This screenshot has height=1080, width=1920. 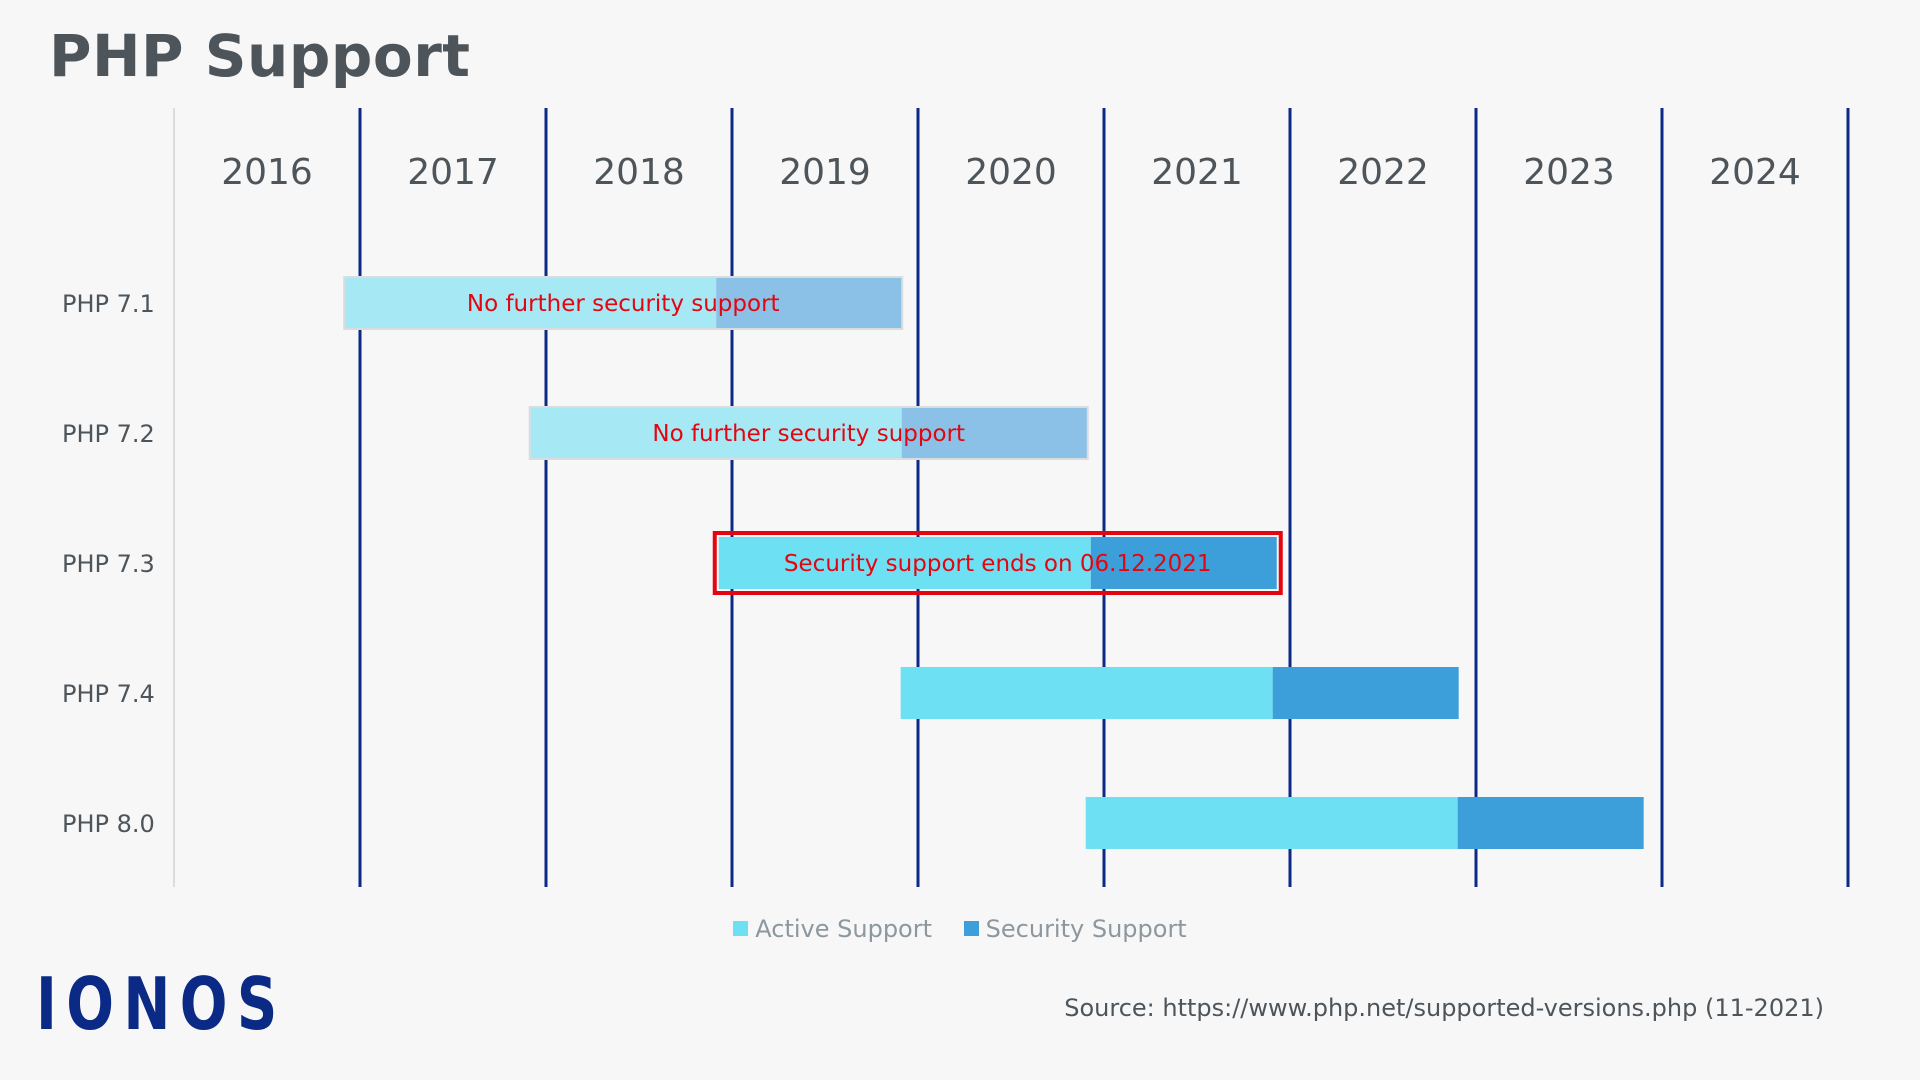 What do you see at coordinates (1569, 172) in the screenshot?
I see `year-tick-label: 2023` at bounding box center [1569, 172].